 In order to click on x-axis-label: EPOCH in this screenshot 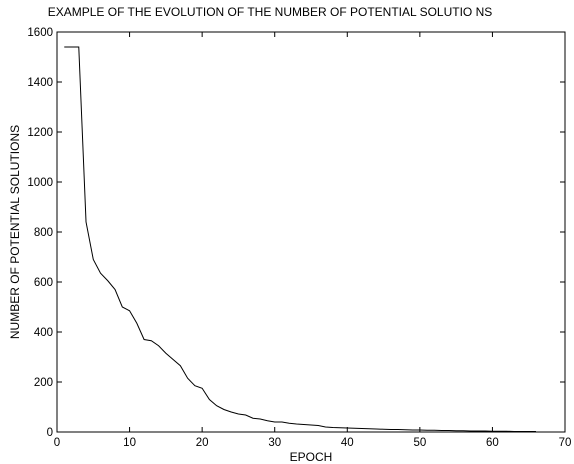, I will do `click(311, 457)`.